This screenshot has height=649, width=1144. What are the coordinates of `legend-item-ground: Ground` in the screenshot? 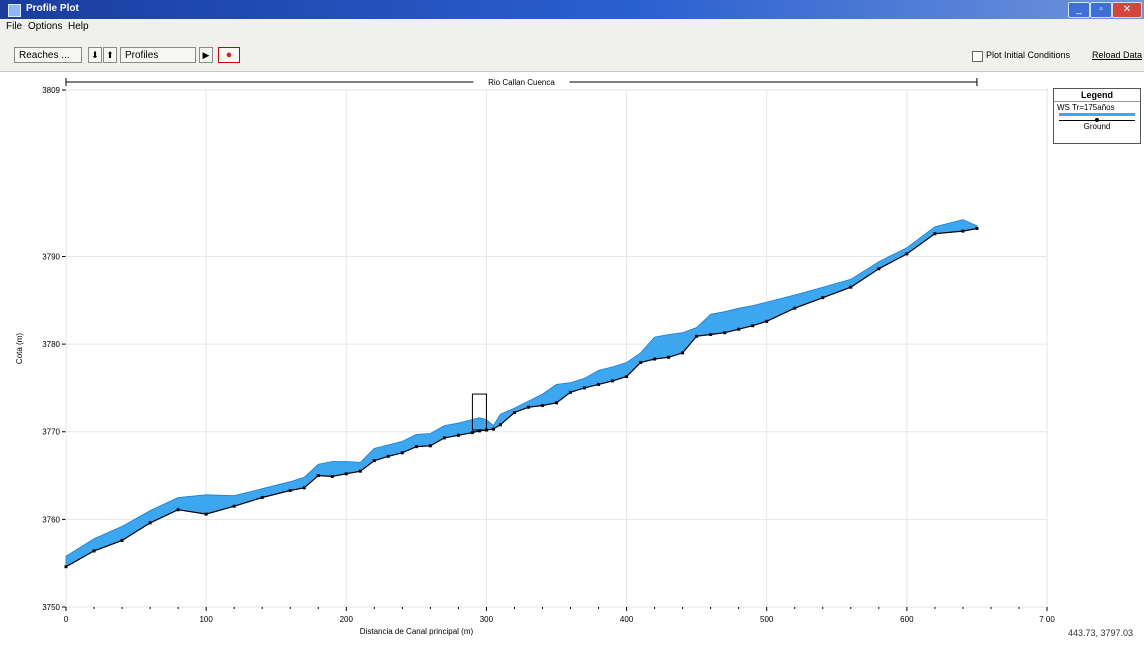 It's located at (1097, 125).